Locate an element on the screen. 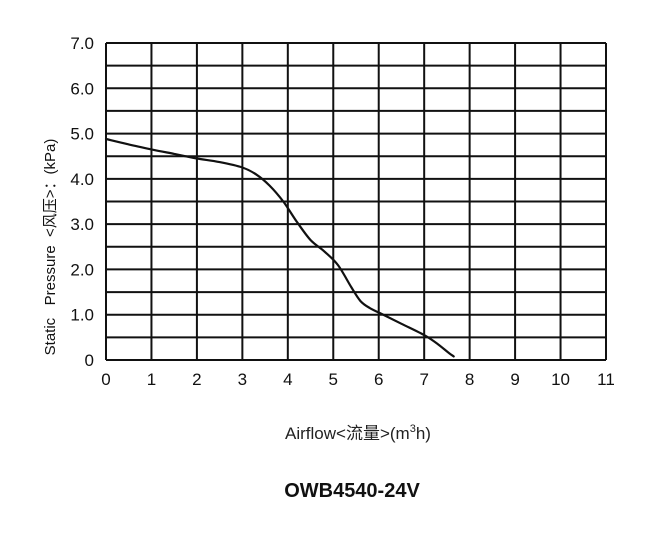 The image size is (662, 551). x-axis-label-end: h) is located at coordinates (423, 433).